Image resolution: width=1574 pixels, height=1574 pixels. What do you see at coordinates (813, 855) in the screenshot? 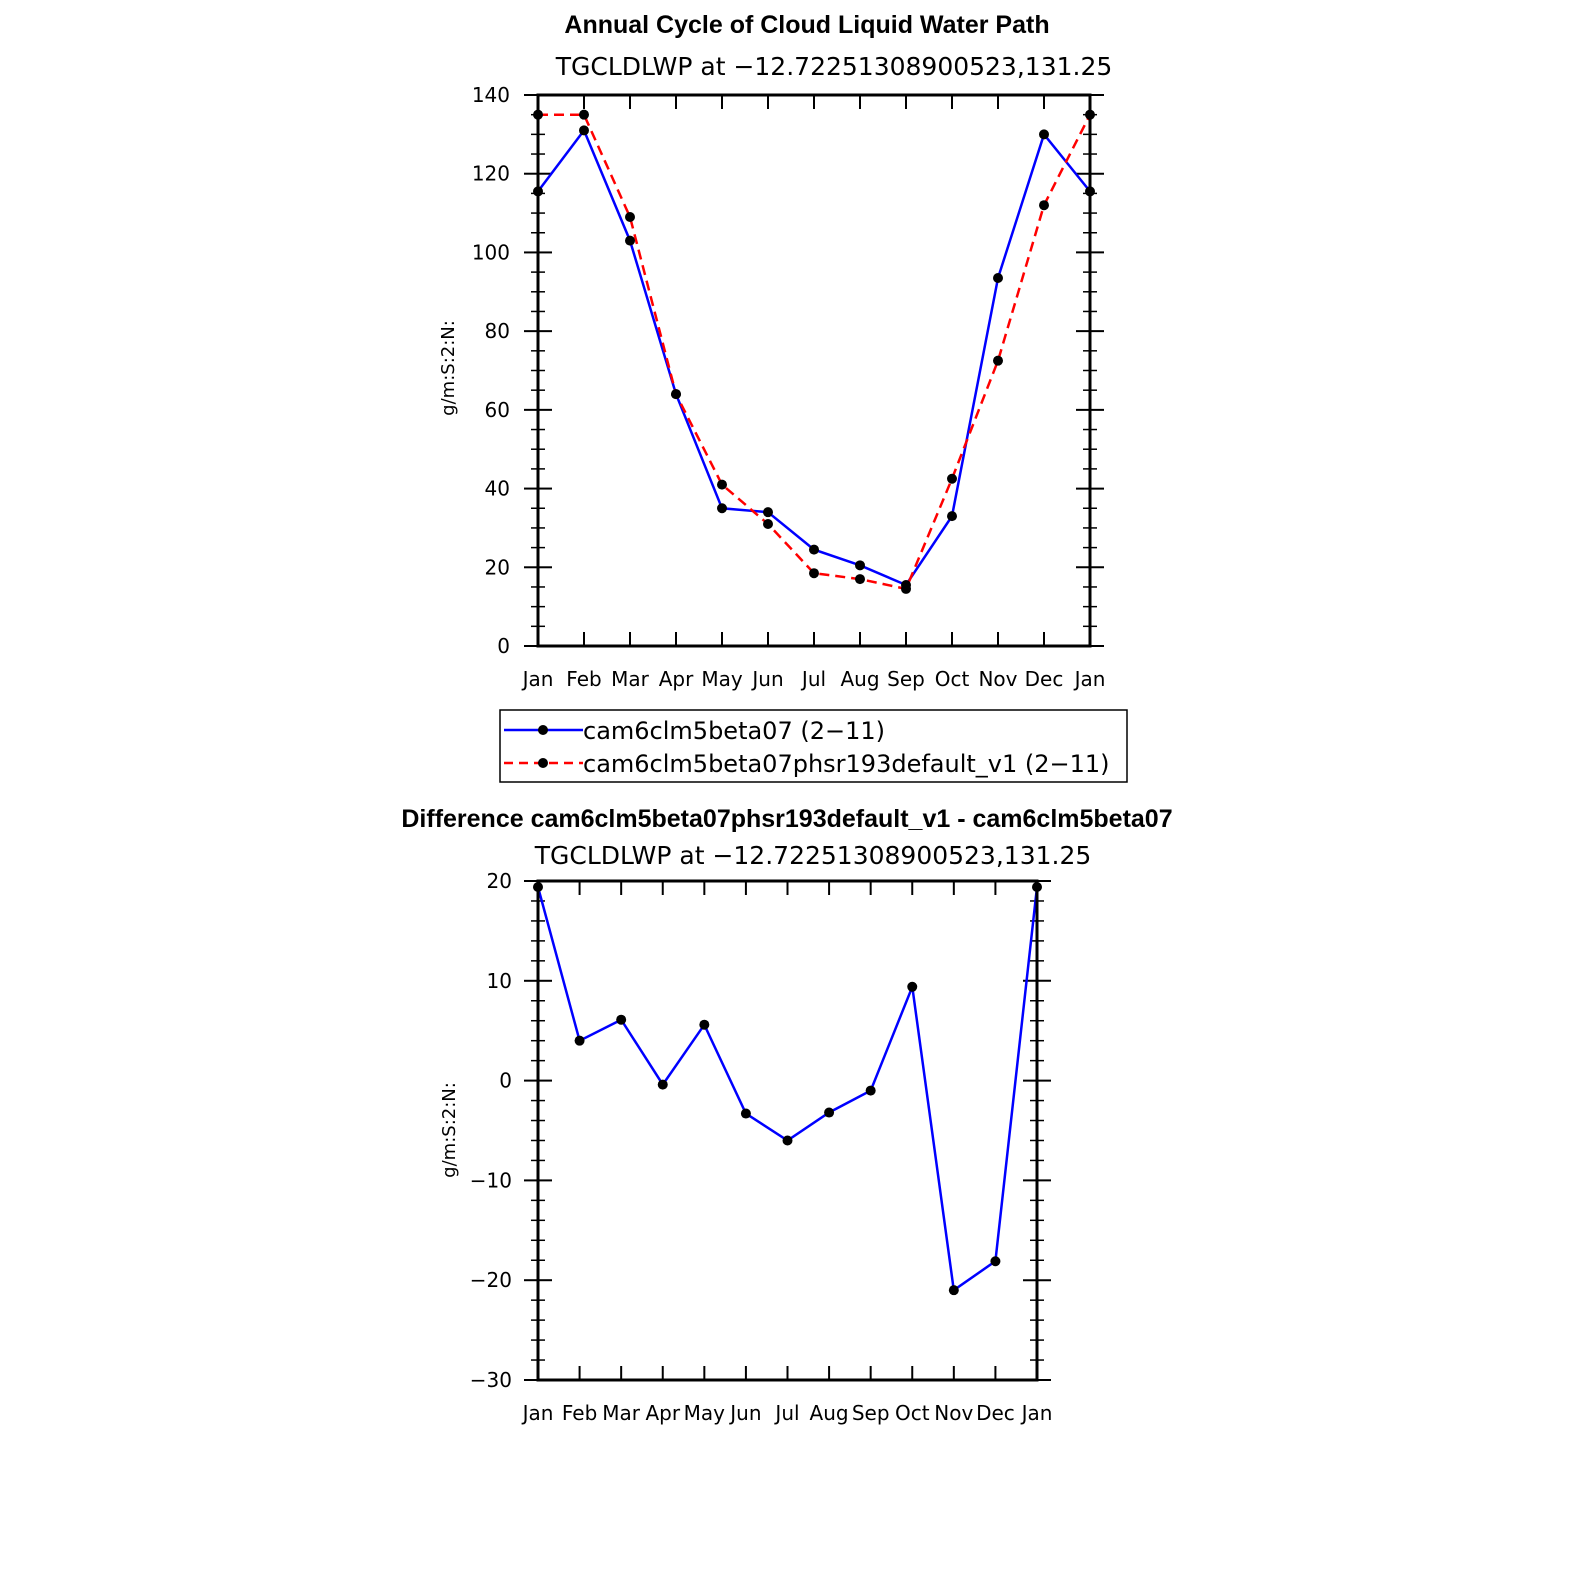
I see `difference-subtitle: TGCLDLWP at −12.72251308900523,131.25` at bounding box center [813, 855].